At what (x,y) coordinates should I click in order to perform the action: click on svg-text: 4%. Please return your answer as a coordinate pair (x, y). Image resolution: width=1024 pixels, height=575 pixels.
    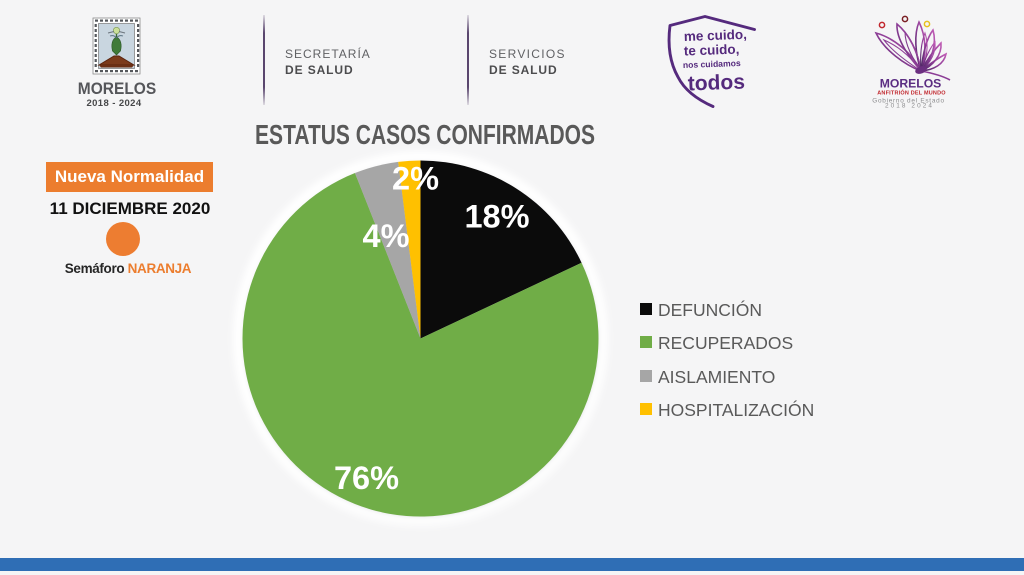
    Looking at the image, I should click on (386, 236).